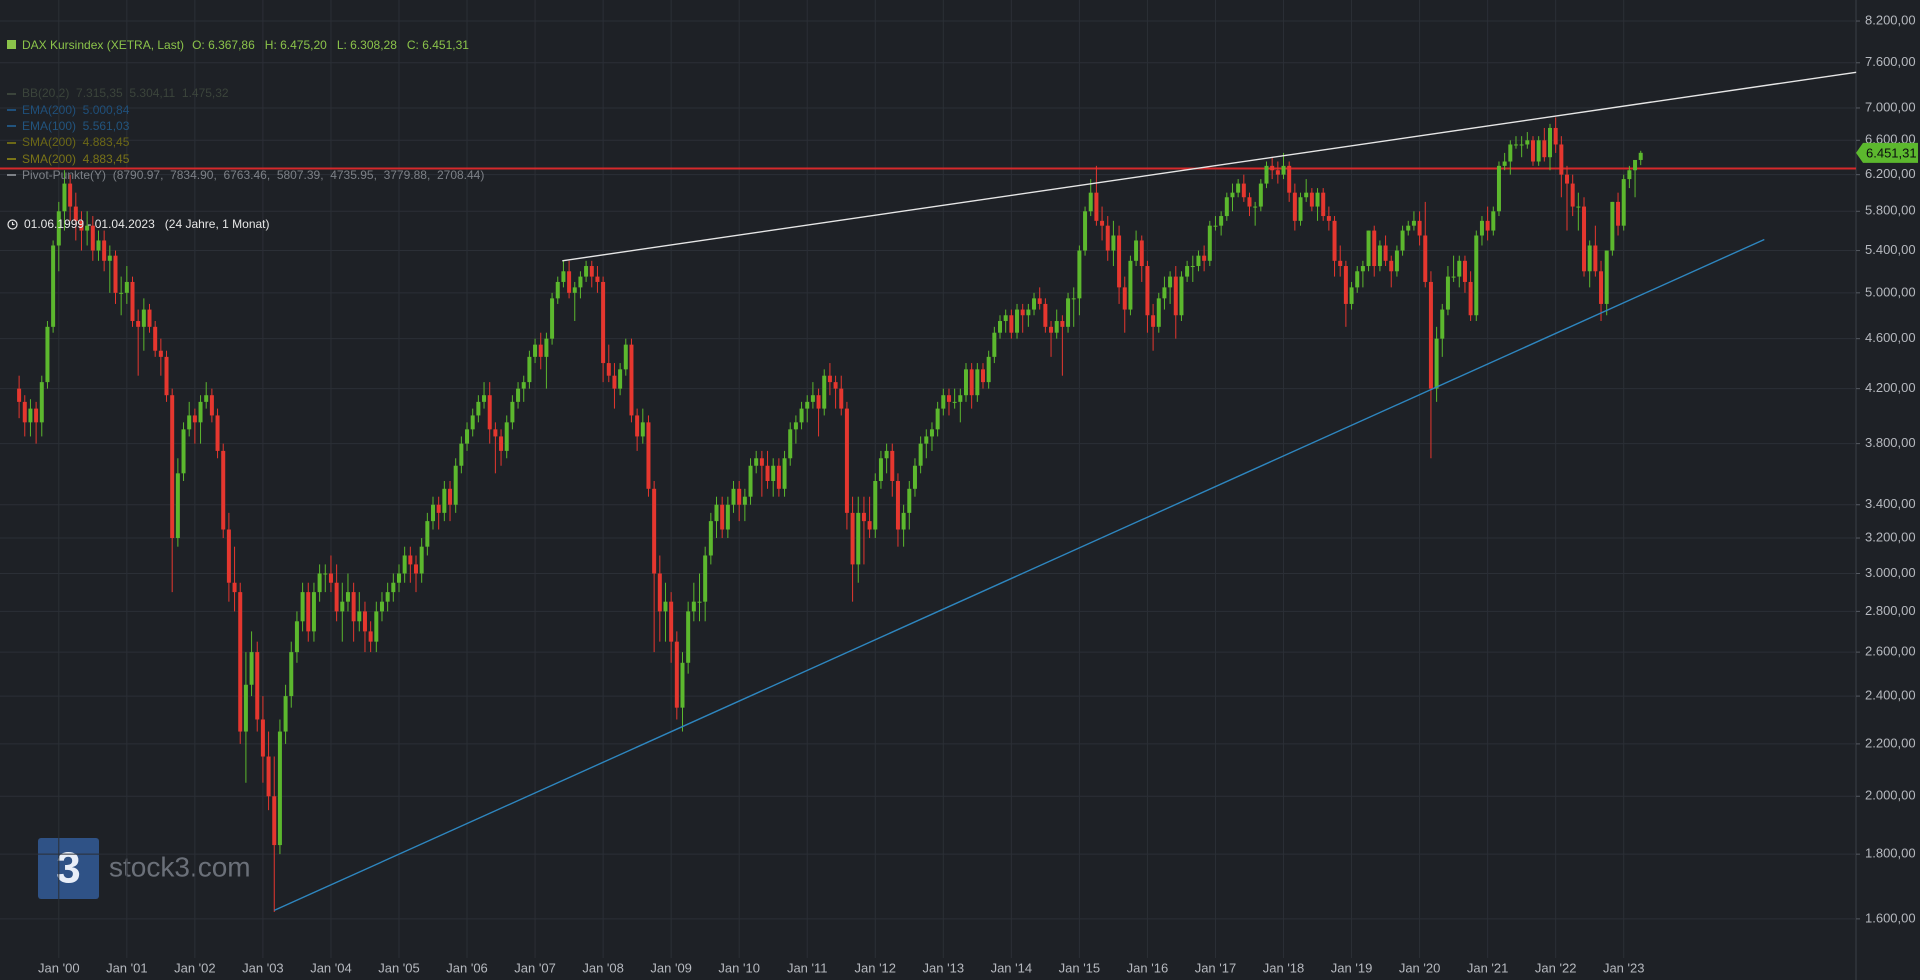 The height and width of the screenshot is (980, 1920). What do you see at coordinates (1890, 795) in the screenshot?
I see `y-tick-label: 2.000,00` at bounding box center [1890, 795].